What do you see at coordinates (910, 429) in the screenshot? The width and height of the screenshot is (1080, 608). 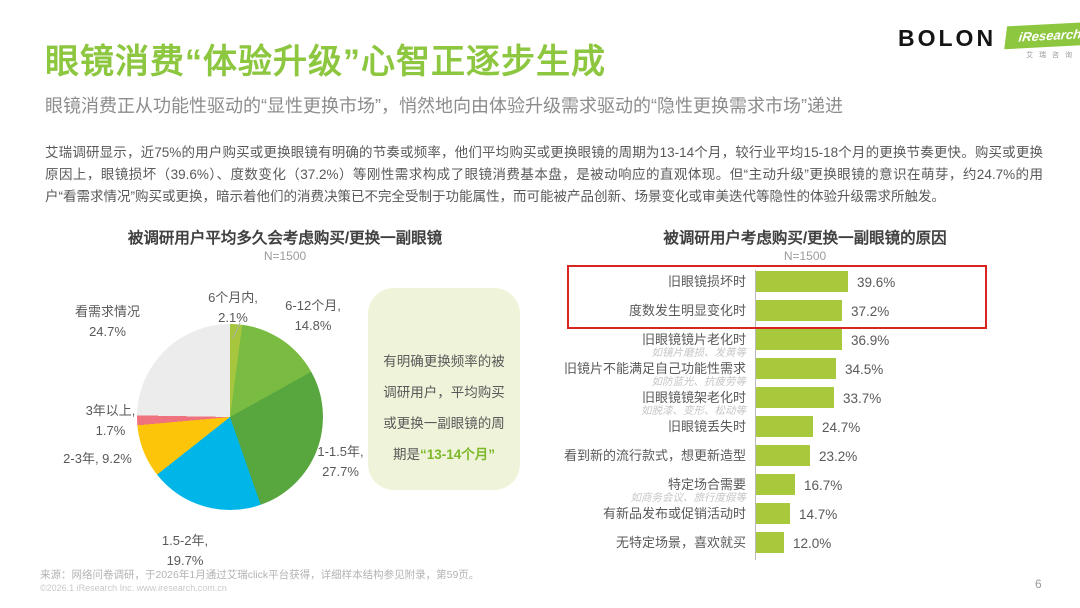 I see `bar-track: 24.7%` at bounding box center [910, 429].